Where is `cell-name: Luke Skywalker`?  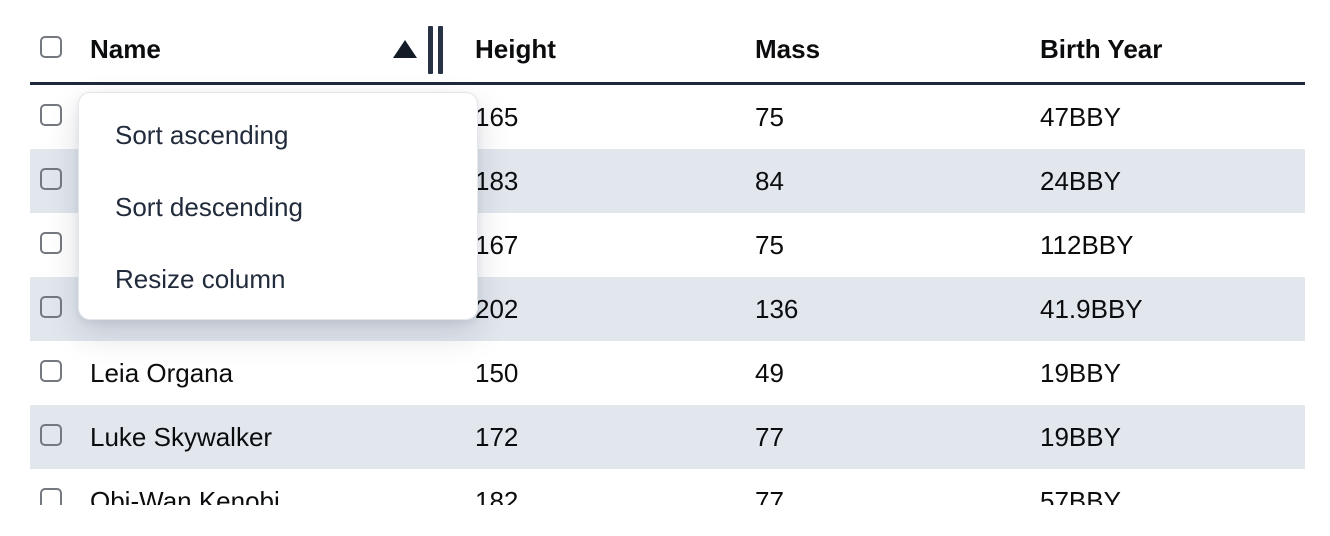 cell-name: Luke Skywalker is located at coordinates (181, 436).